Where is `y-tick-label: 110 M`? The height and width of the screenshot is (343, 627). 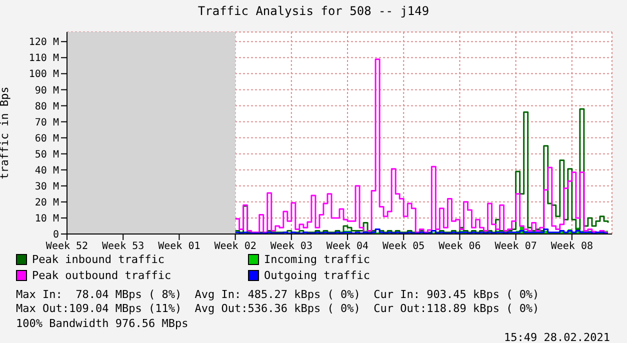 y-tick-label: 110 M is located at coordinates (43, 58).